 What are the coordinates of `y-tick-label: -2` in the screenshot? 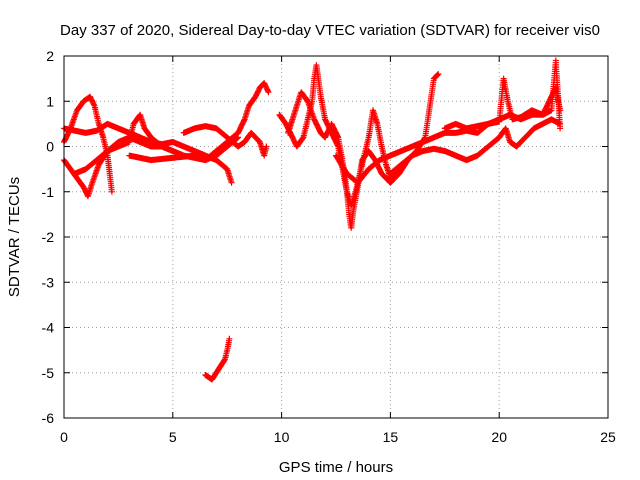 It's located at (48, 237).